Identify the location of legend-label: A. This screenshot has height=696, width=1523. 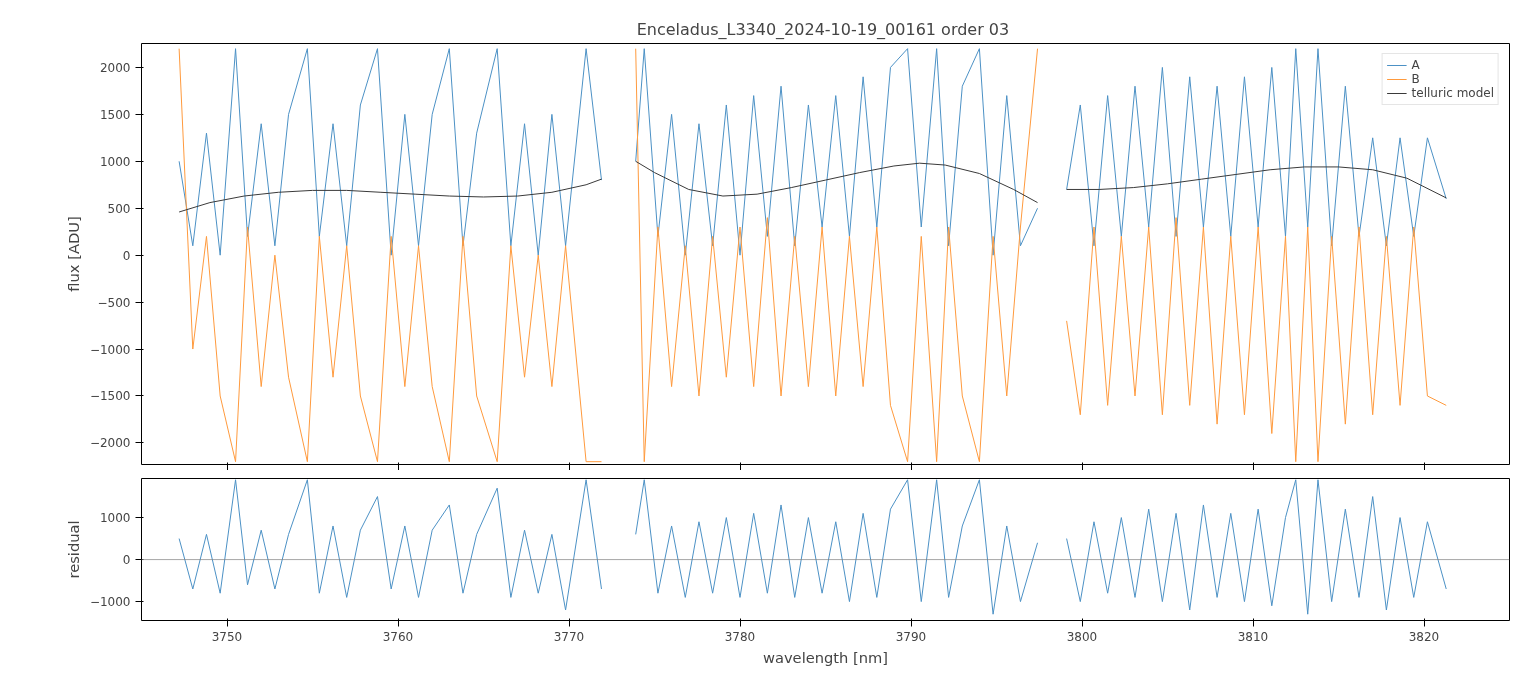
(1416, 65).